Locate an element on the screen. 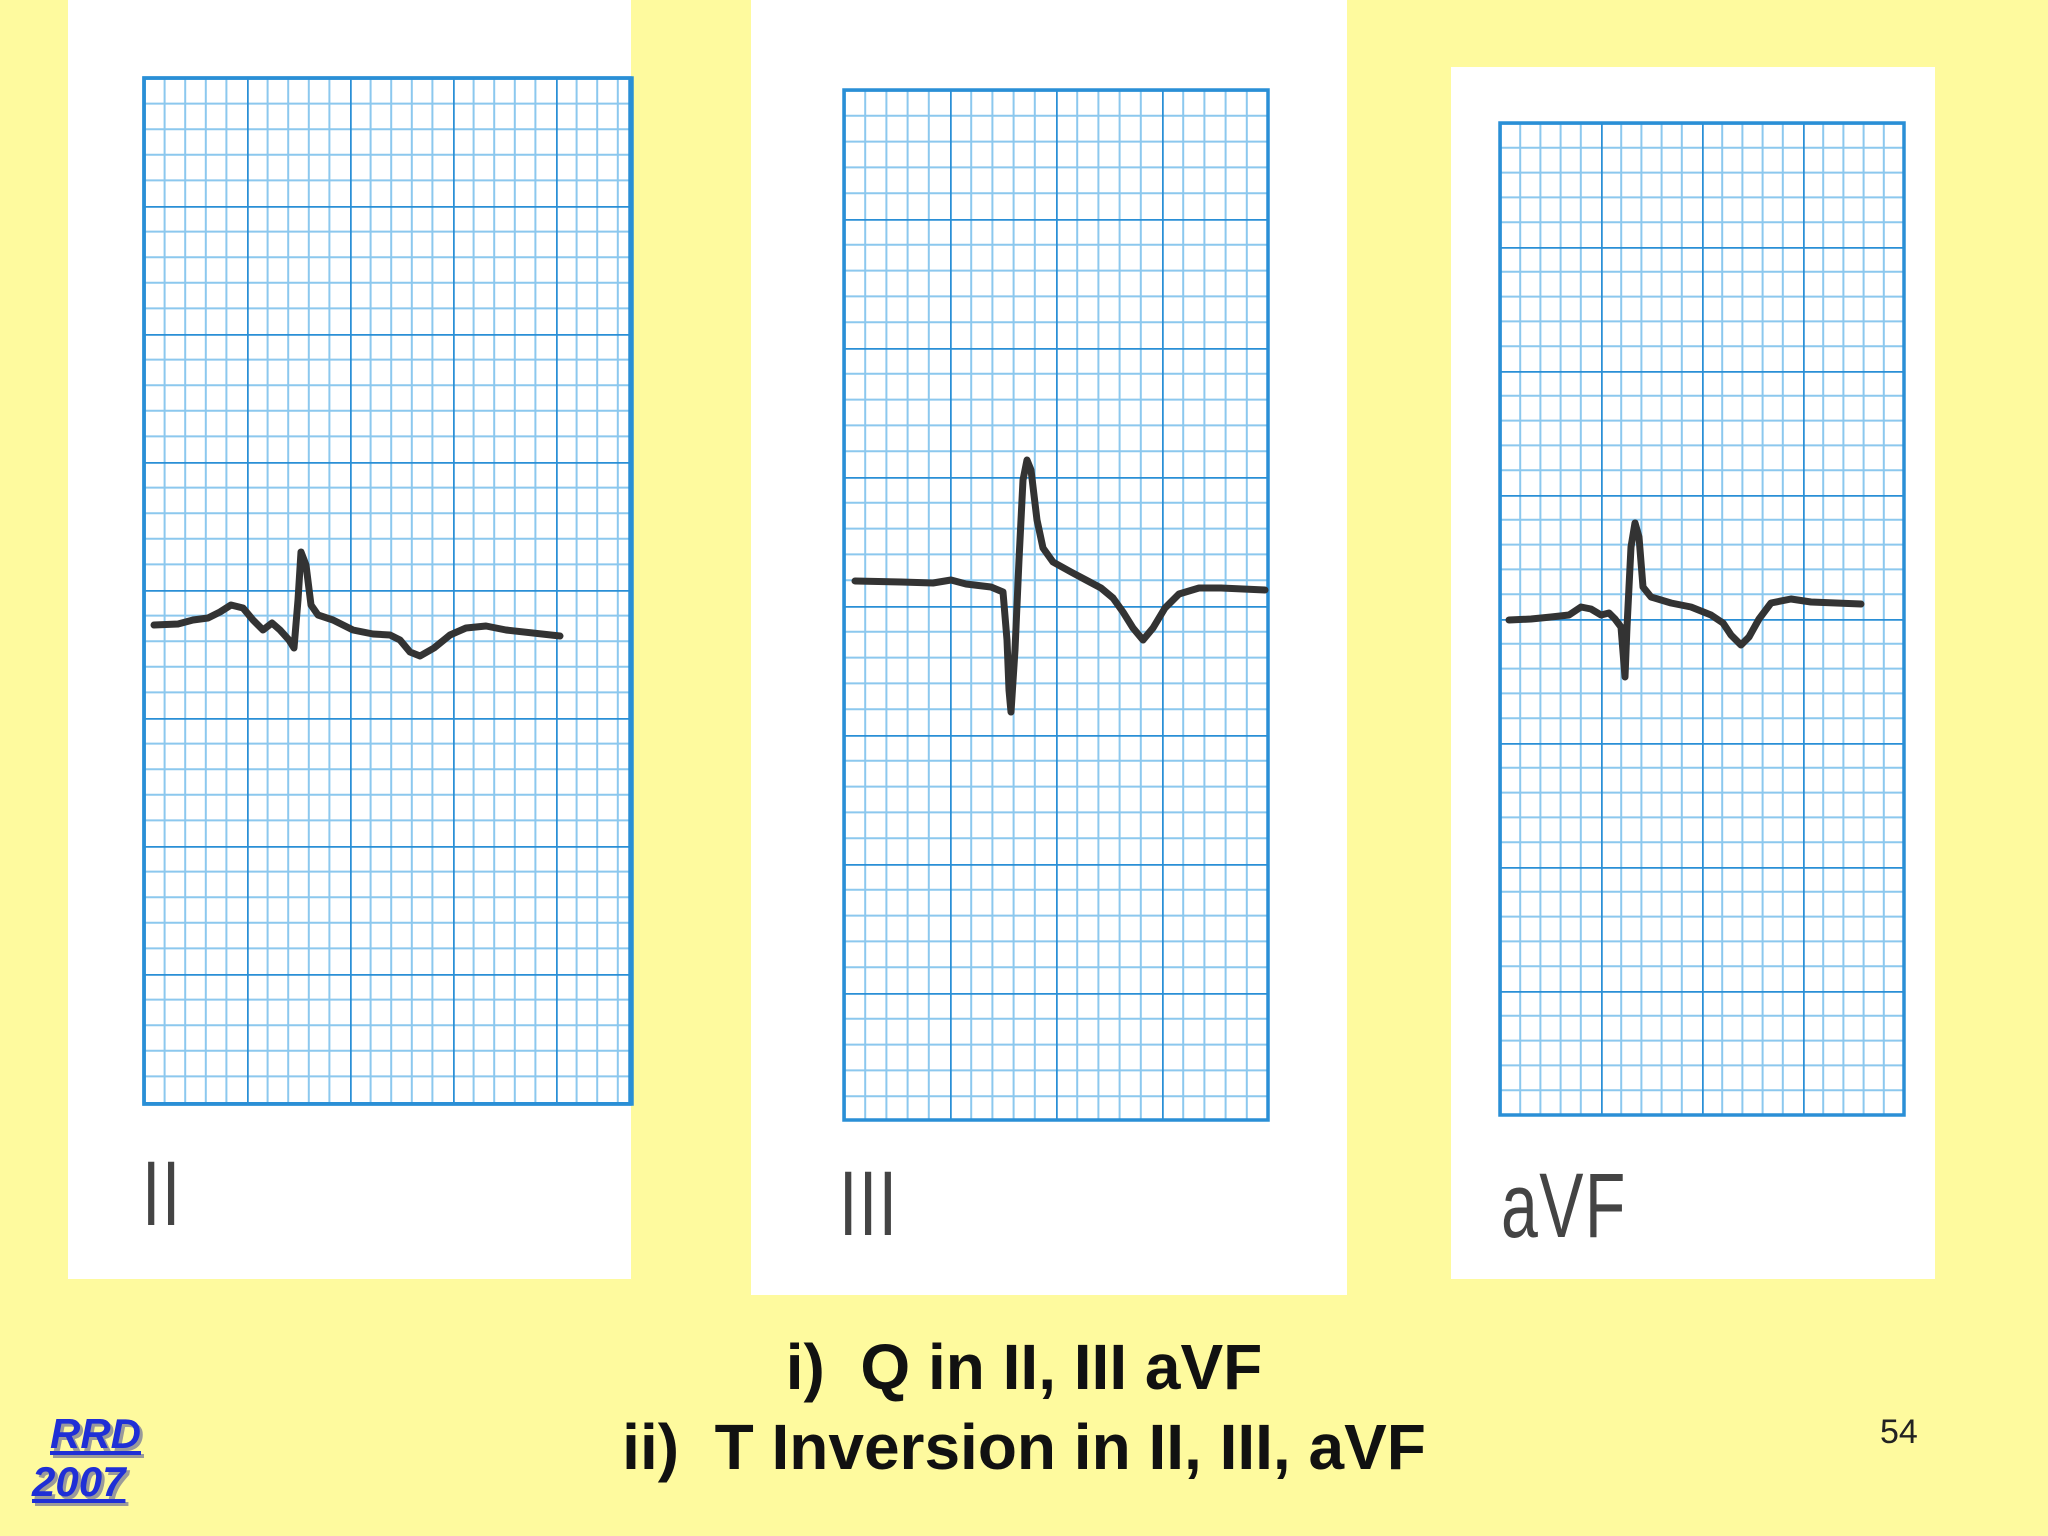 This screenshot has width=2048, height=1536. page-number: 54 is located at coordinates (1899, 1432).